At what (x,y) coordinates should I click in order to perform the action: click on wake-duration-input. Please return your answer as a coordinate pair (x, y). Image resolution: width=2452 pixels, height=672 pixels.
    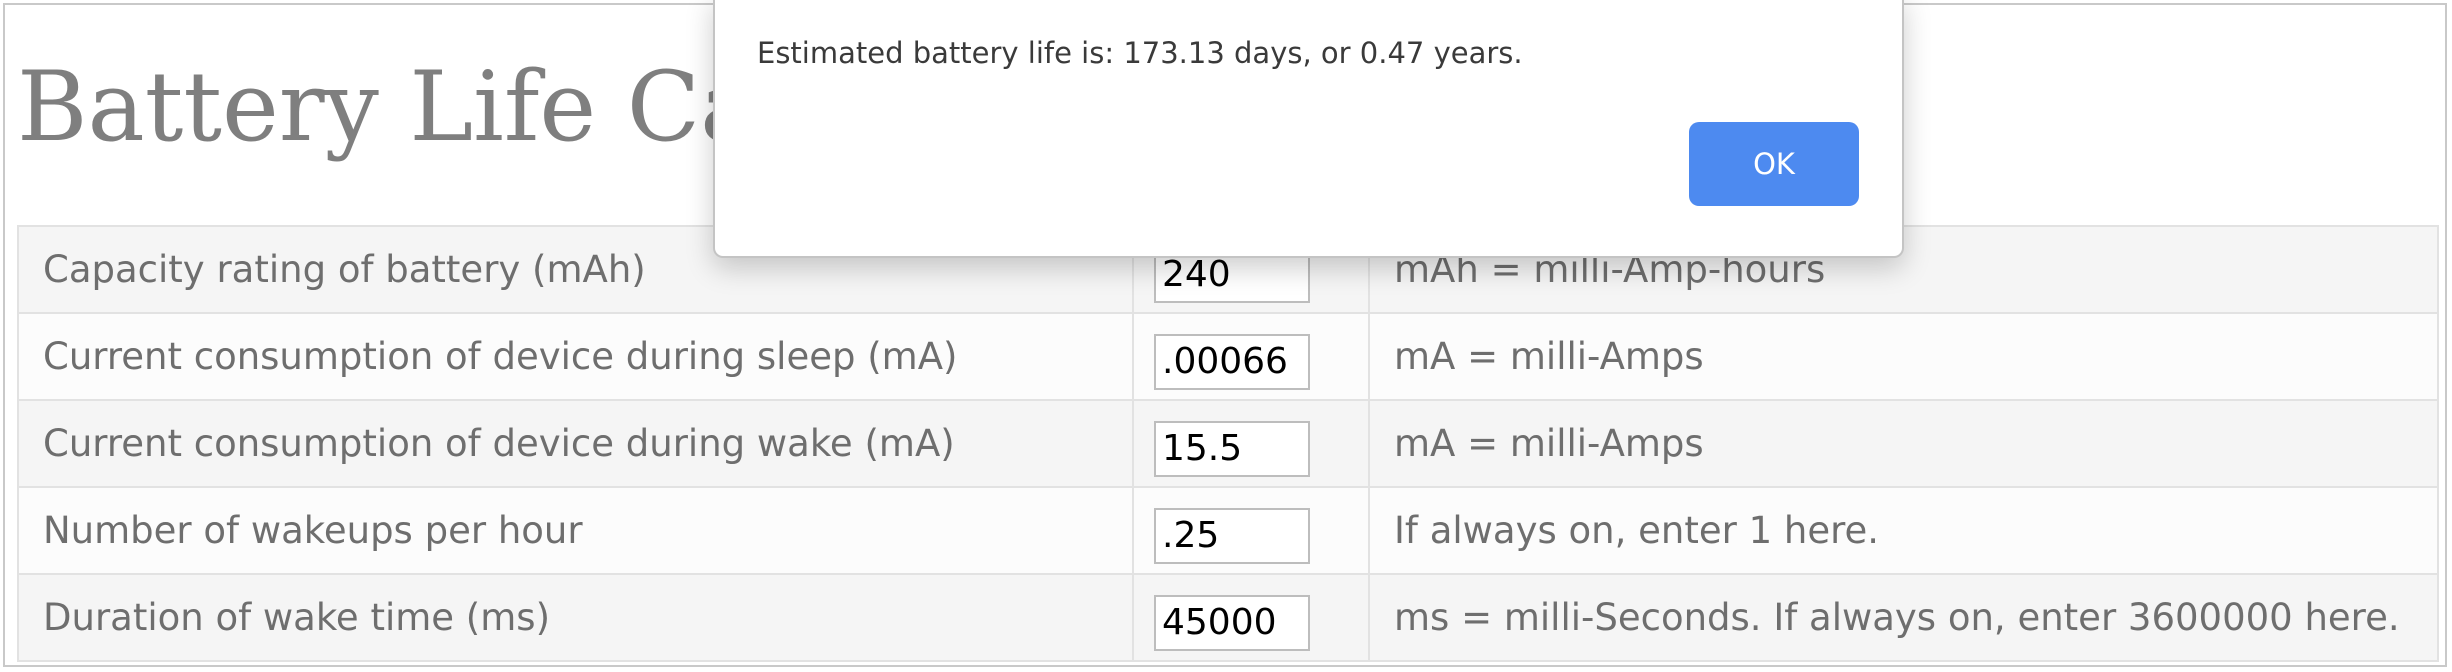
    Looking at the image, I should click on (1232, 622).